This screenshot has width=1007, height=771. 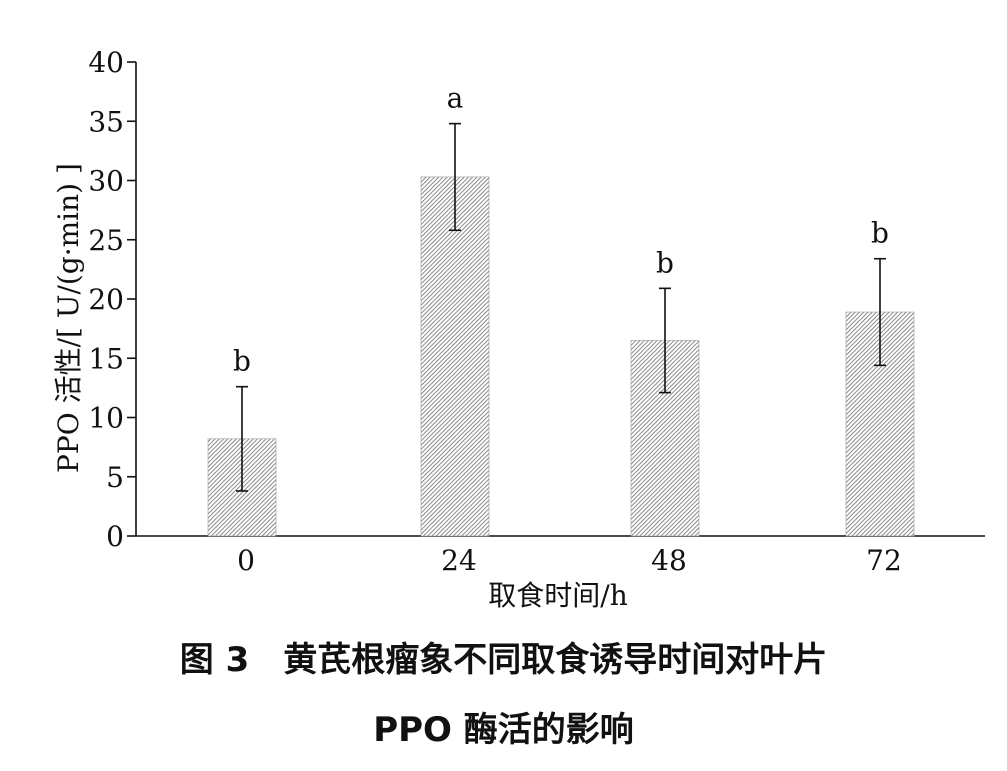 What do you see at coordinates (242, 361) in the screenshot?
I see `significance-label-0: b` at bounding box center [242, 361].